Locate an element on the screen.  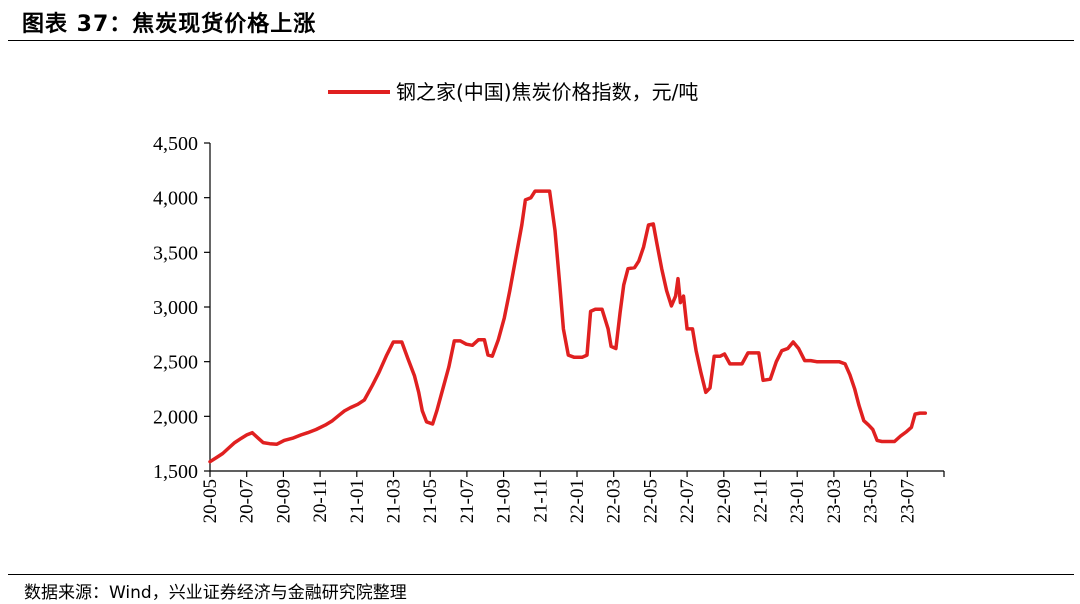
legend: 钢之家(中国)焦炭价格指数，元/吨 is located at coordinates (513, 92).